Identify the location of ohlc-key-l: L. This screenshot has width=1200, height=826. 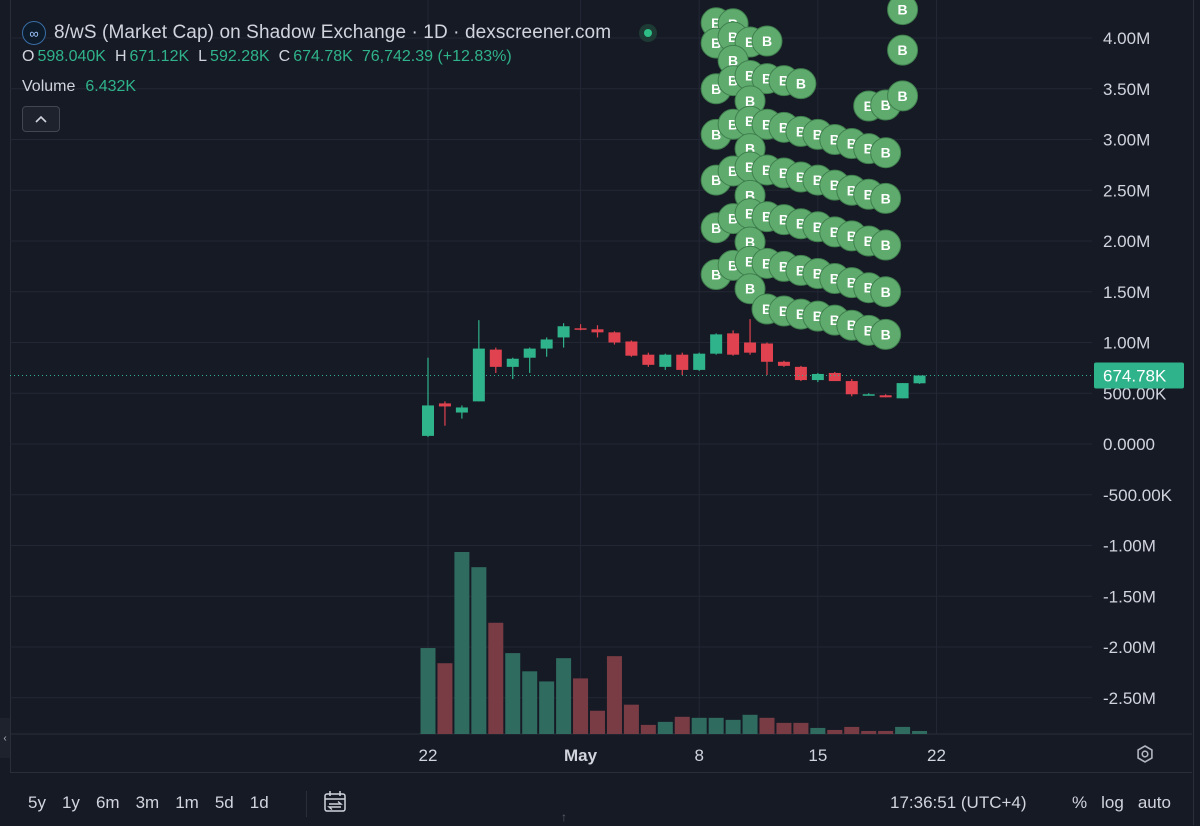
(203, 56).